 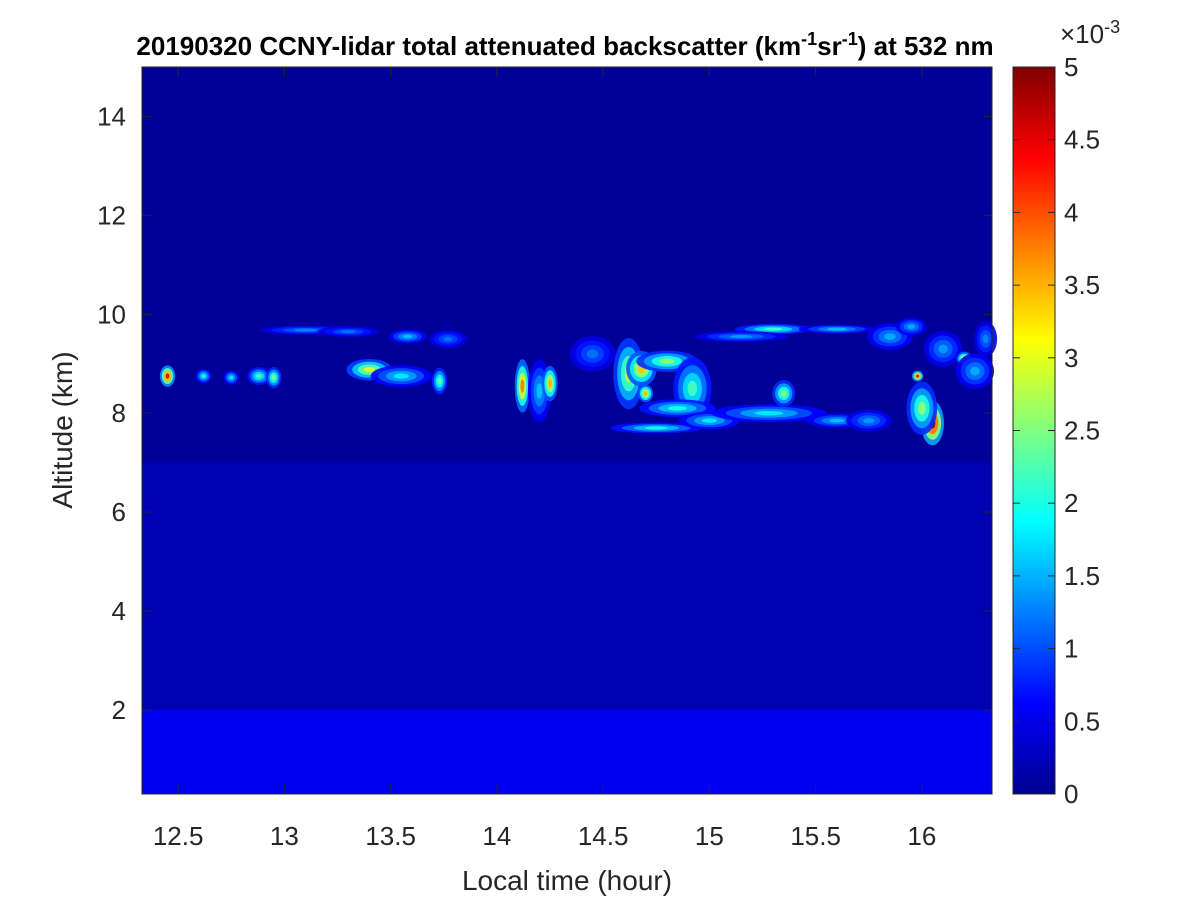 What do you see at coordinates (1082, 431) in the screenshot?
I see `colorbar-tick-label: 2.5` at bounding box center [1082, 431].